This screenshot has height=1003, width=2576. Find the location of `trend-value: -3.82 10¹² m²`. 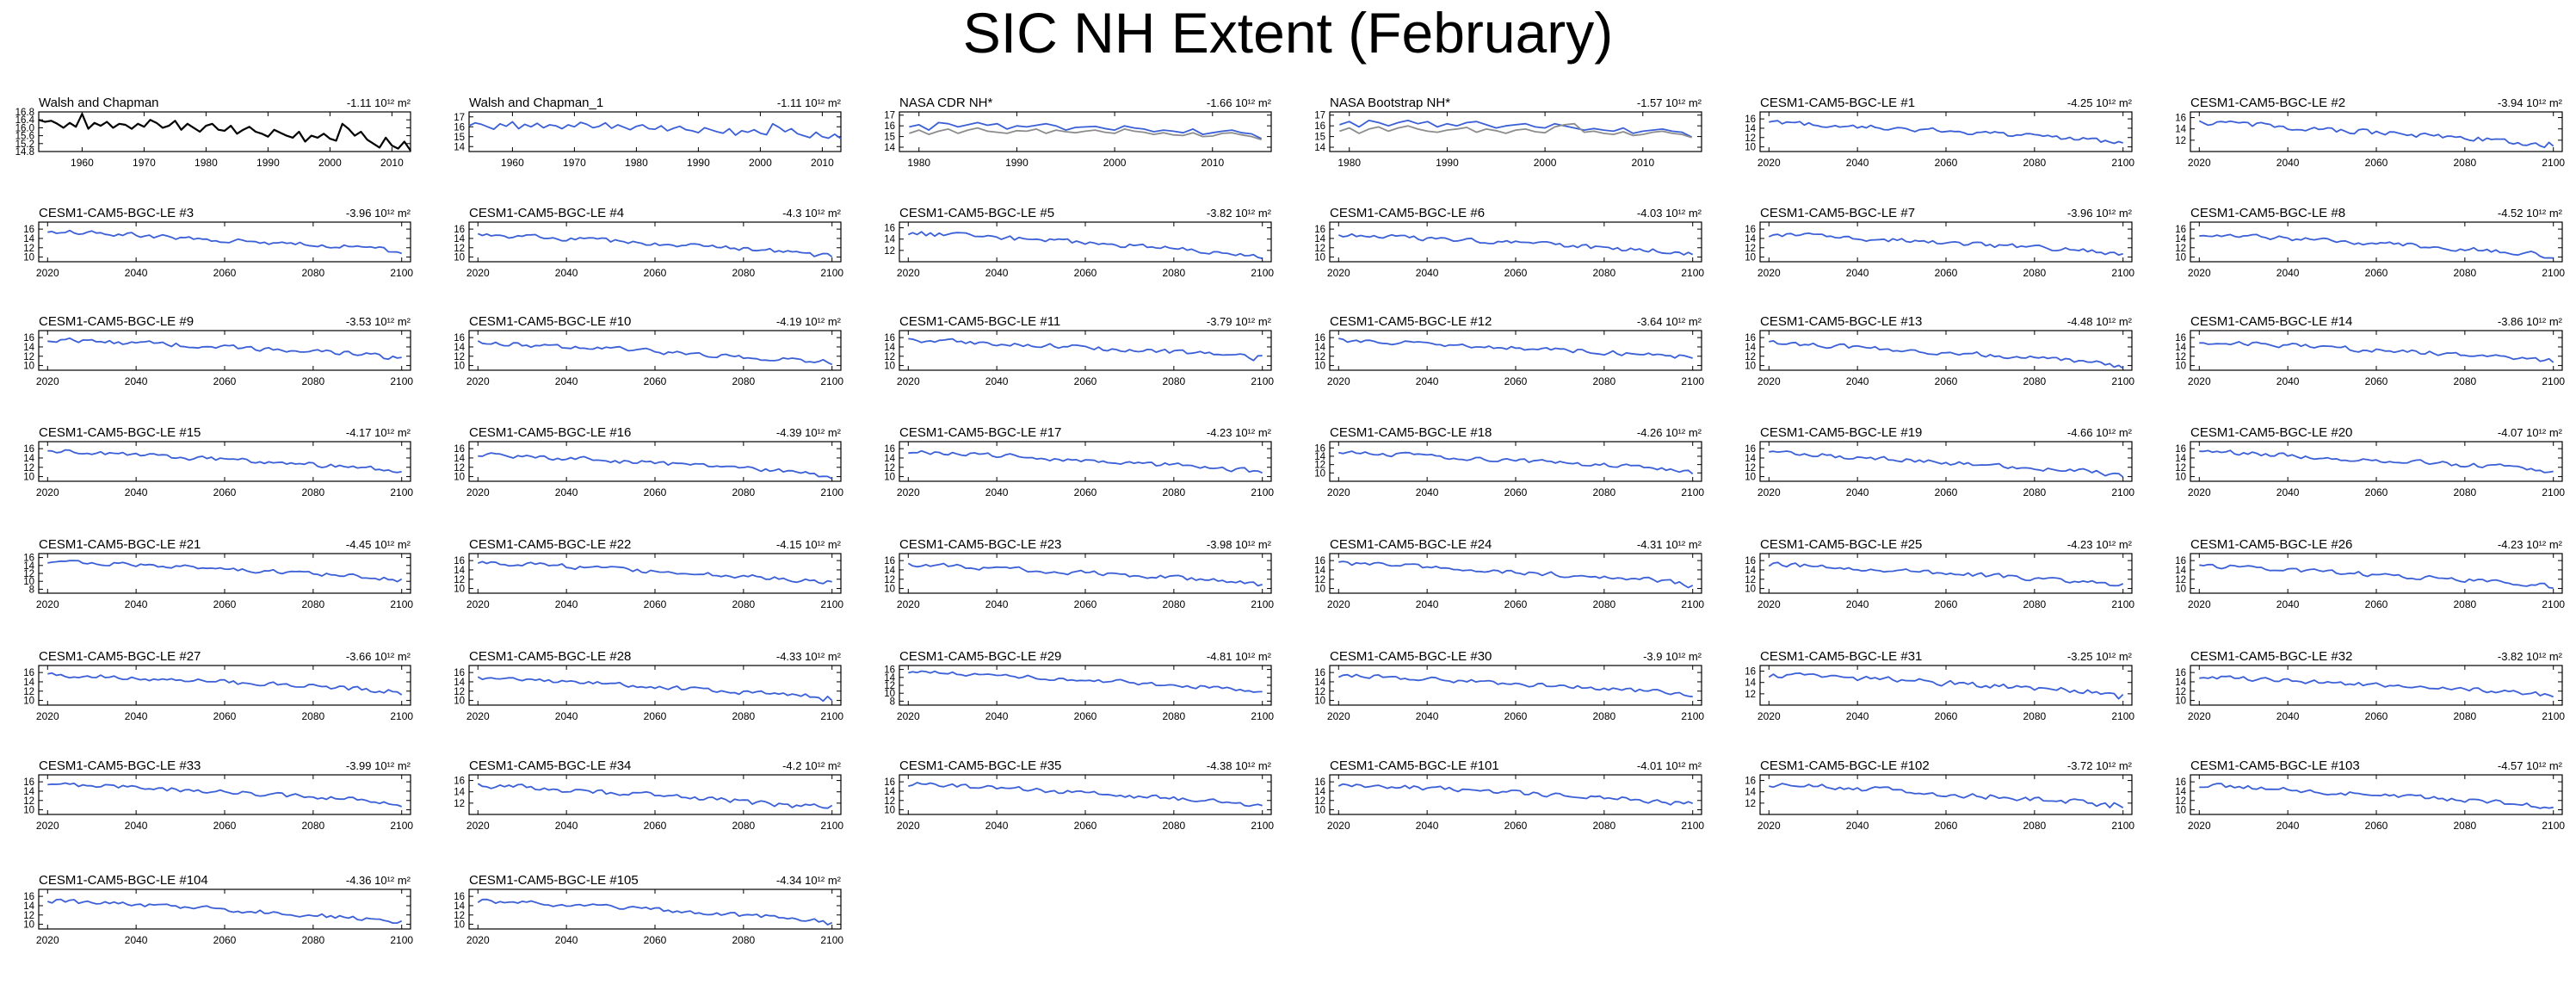

trend-value: -3.82 10¹² m² is located at coordinates (2530, 656).